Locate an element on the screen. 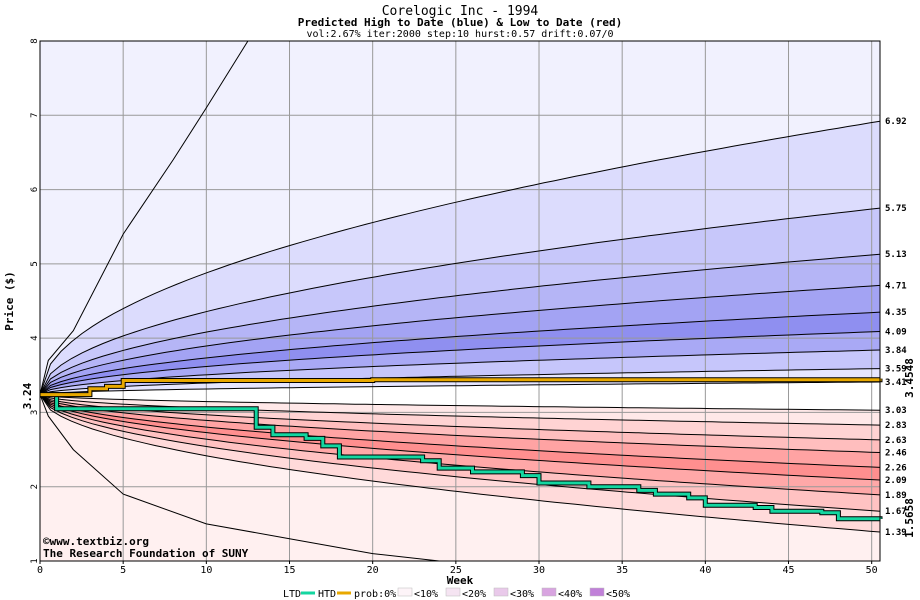  right-quantile-label: 3.03 is located at coordinates (896, 411).